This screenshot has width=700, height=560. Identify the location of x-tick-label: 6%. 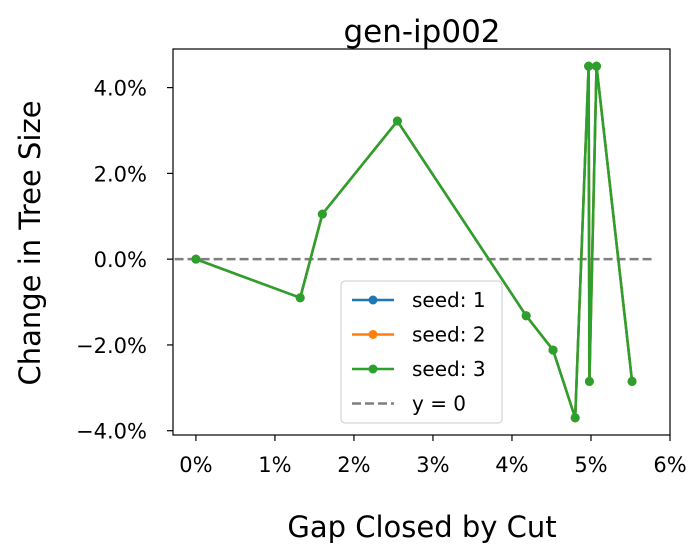
(669, 465).